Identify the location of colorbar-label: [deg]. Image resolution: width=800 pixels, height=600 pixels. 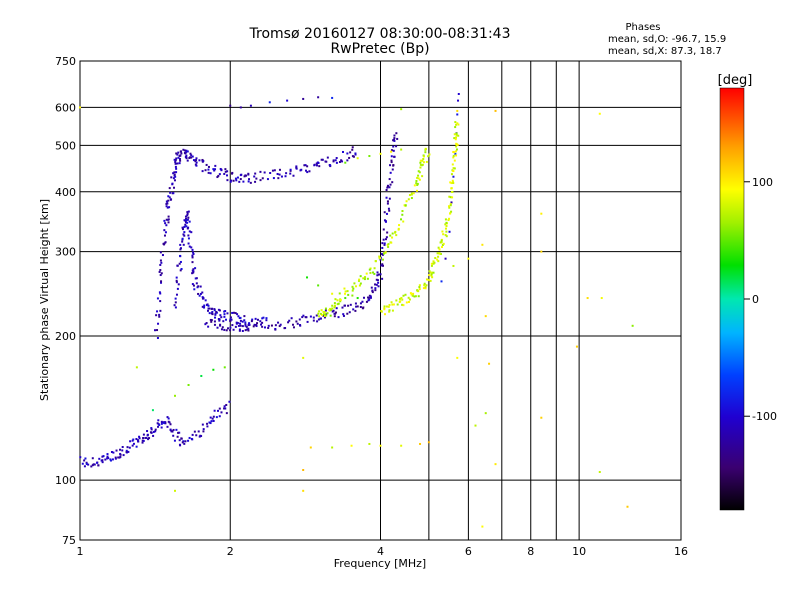
(735, 80).